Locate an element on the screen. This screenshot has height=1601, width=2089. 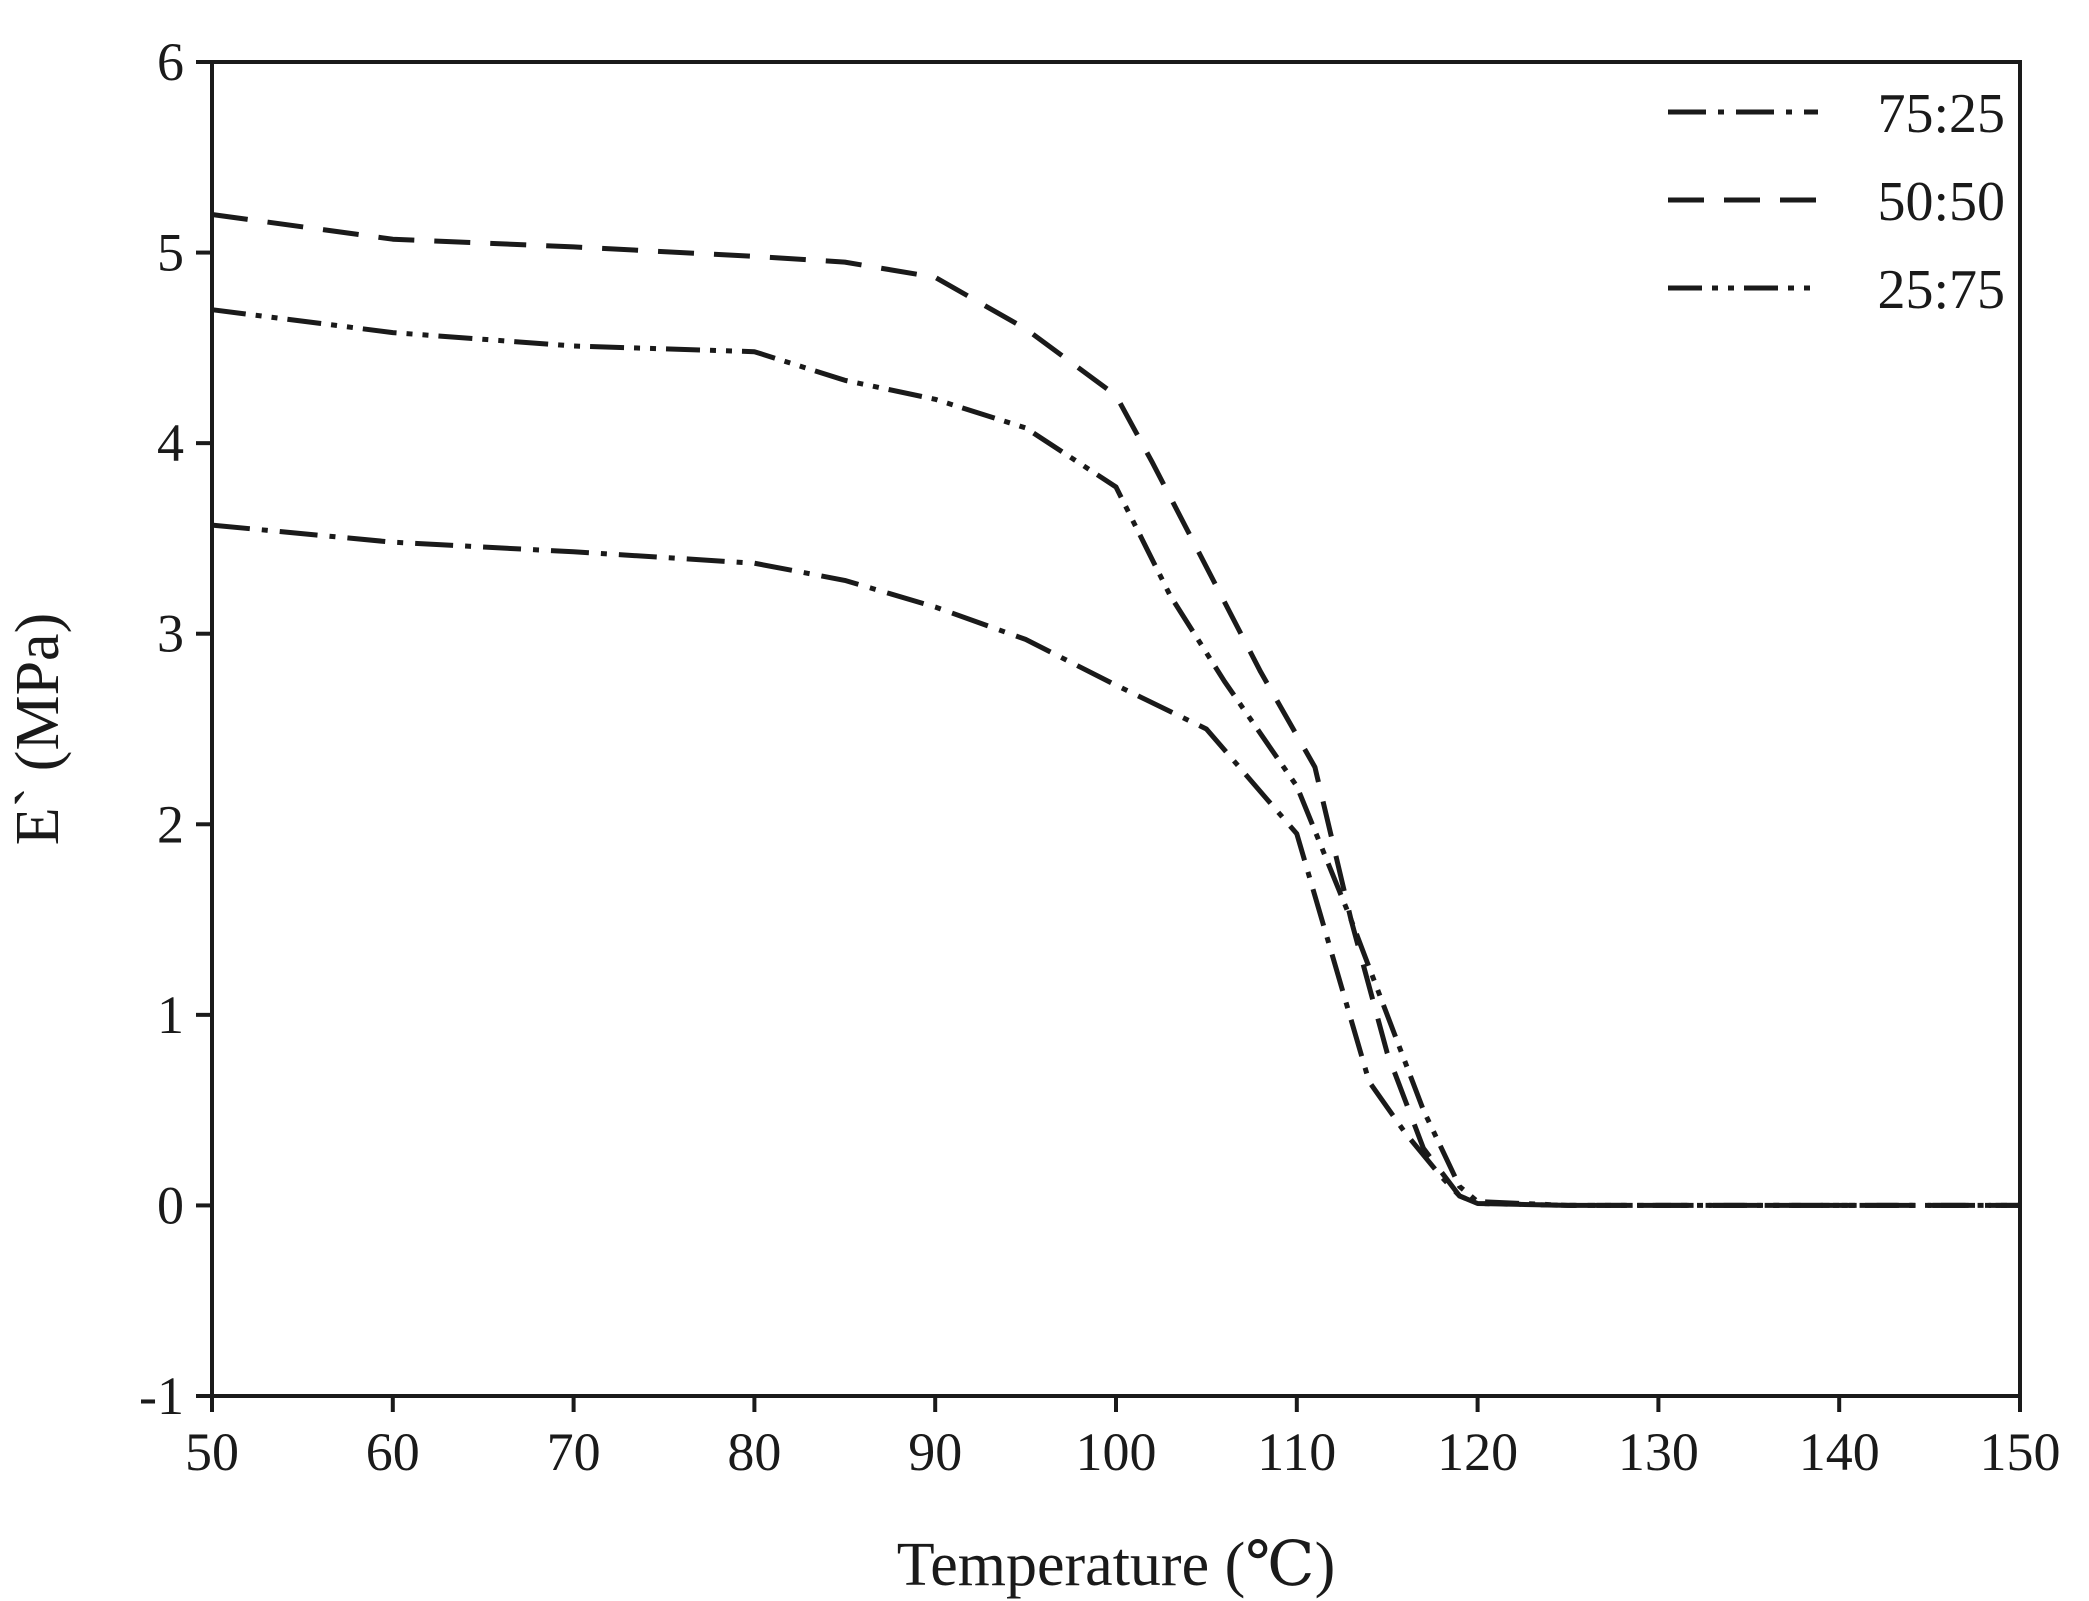
legend-label: 75:25 is located at coordinates (1941, 114).